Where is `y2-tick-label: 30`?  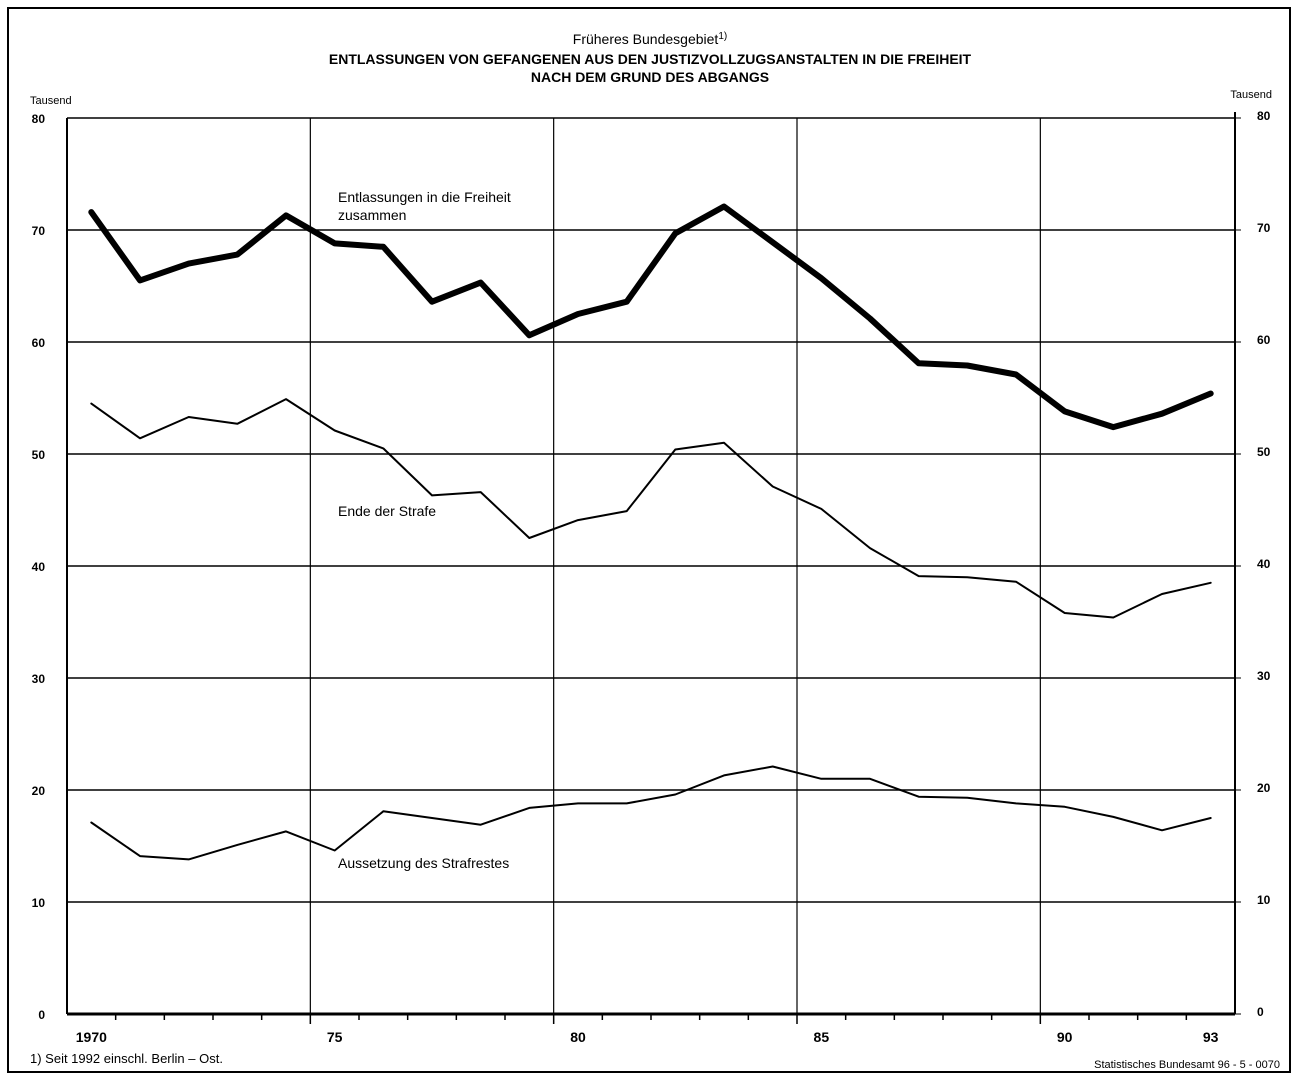
y2-tick-label: 30 is located at coordinates (1264, 676).